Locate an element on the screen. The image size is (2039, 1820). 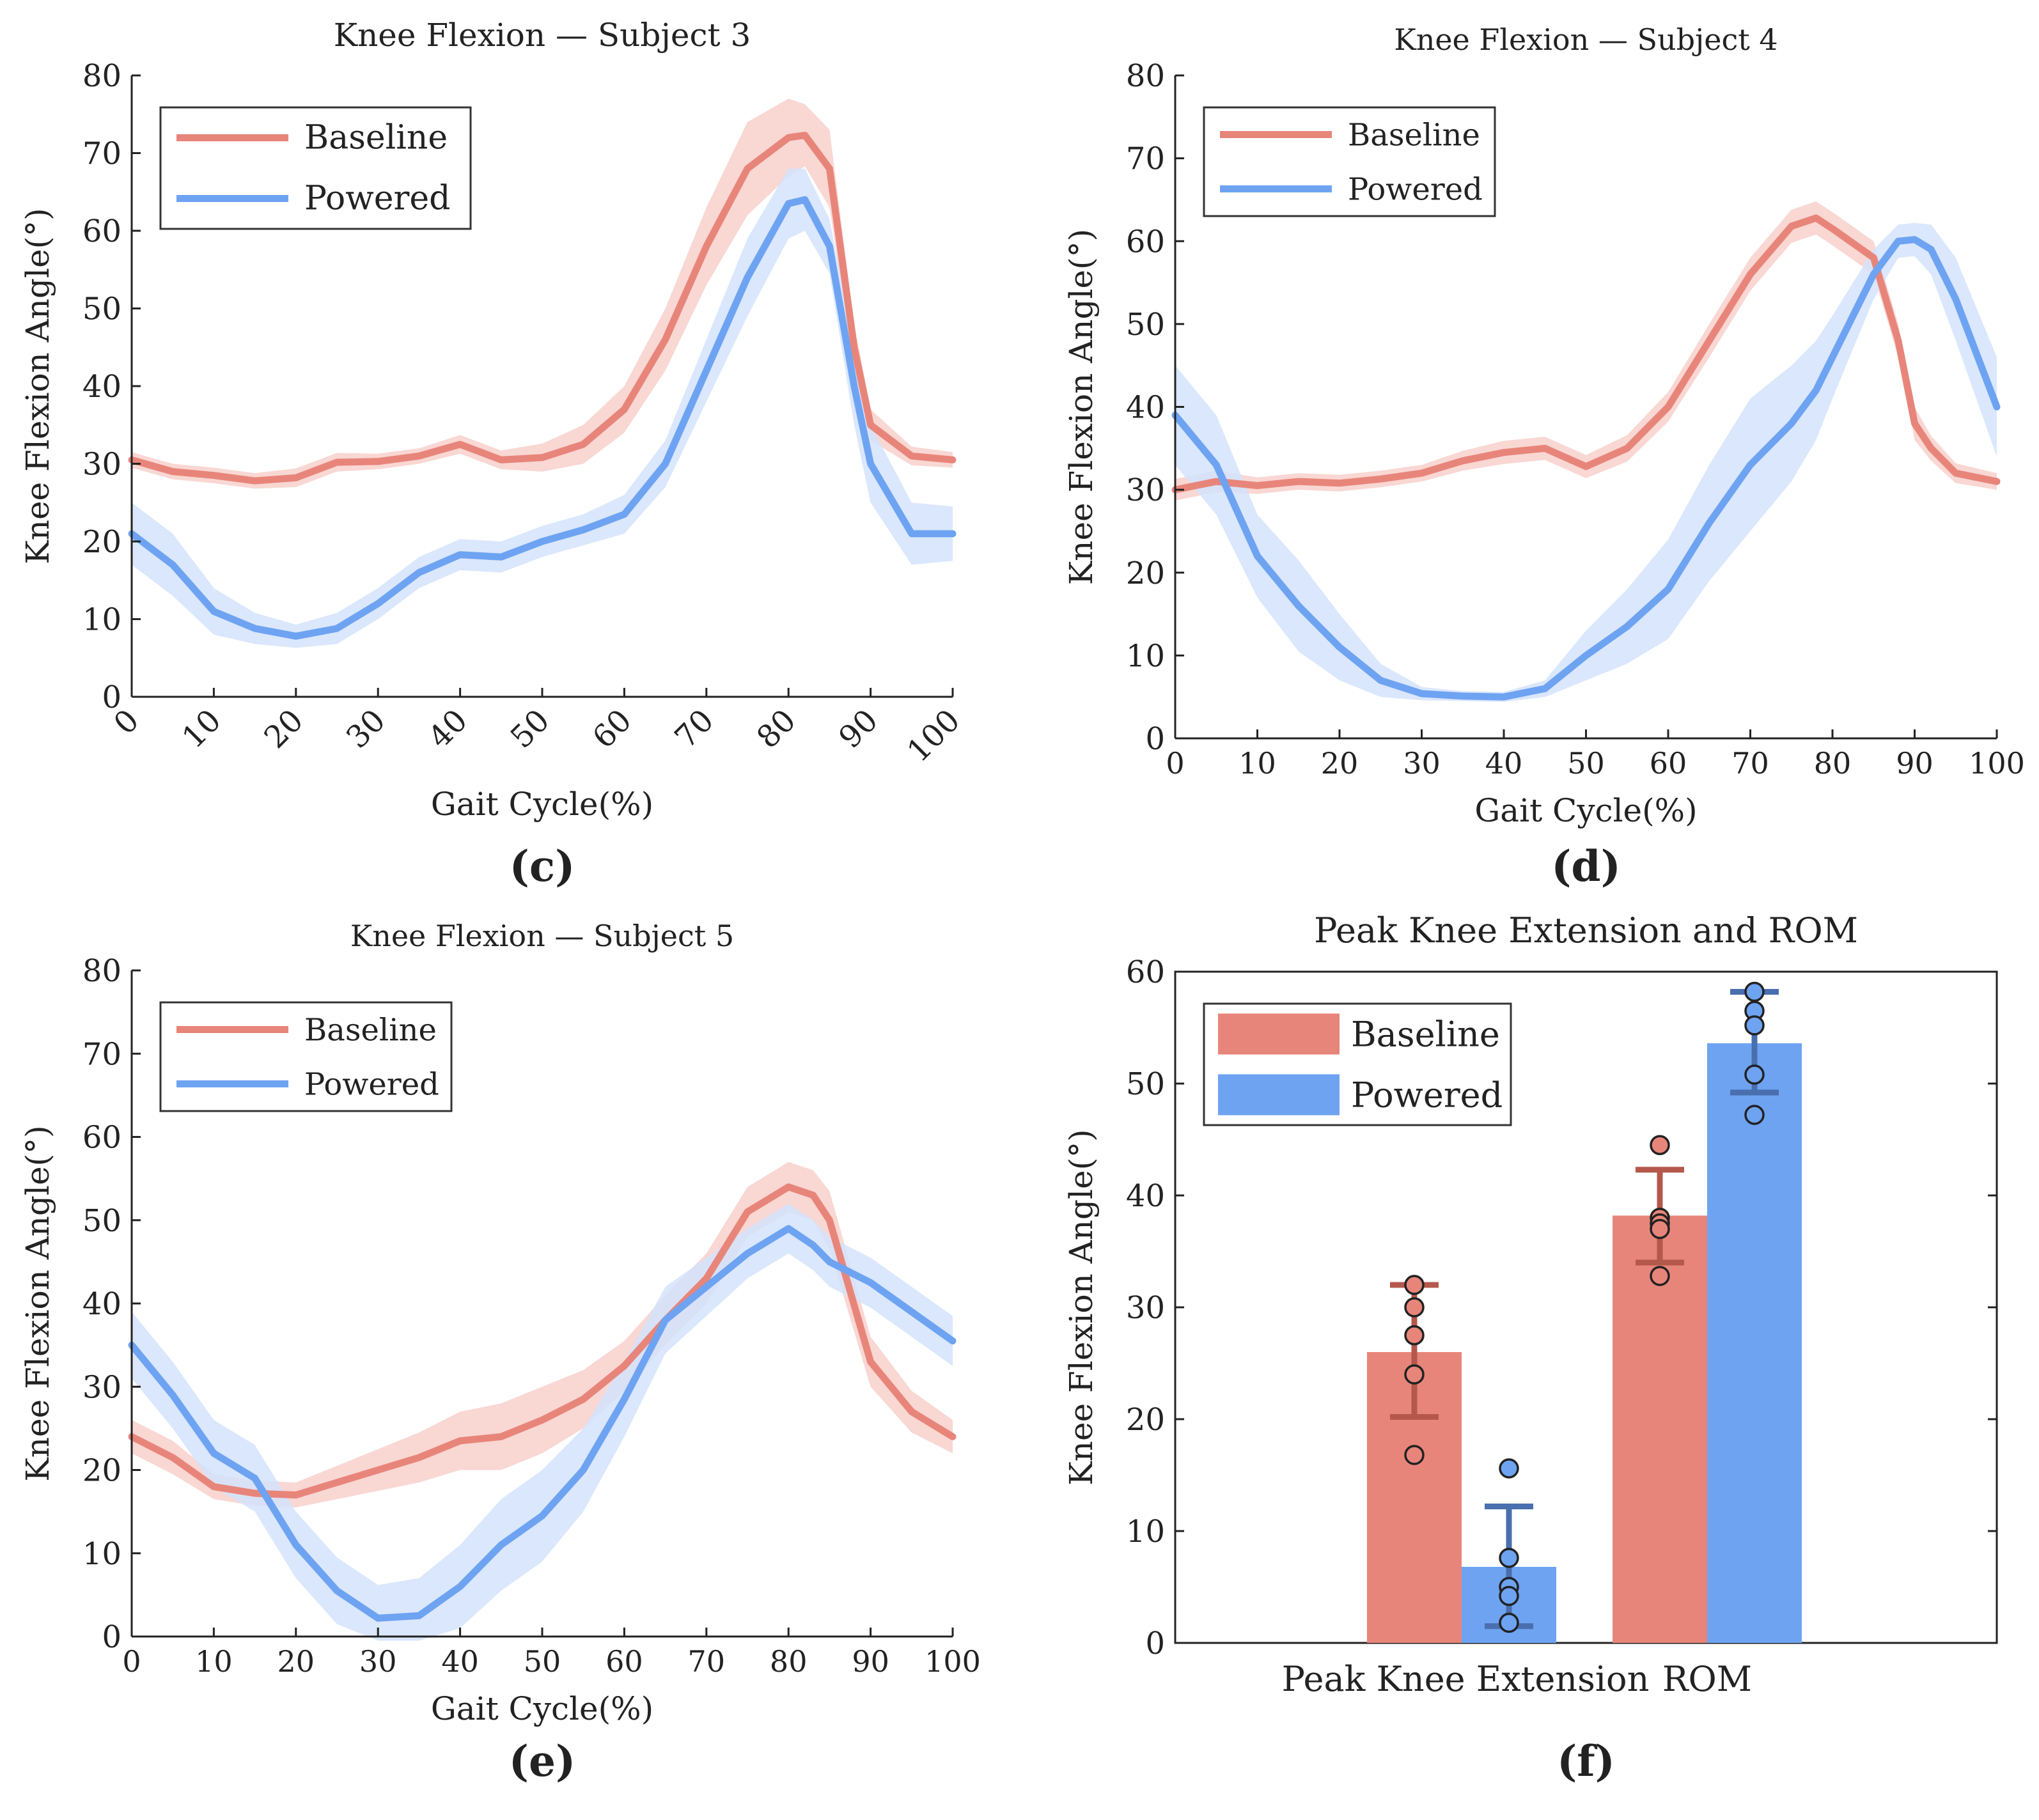
chart-title: Knee Flexion — Subject 4 is located at coordinates (1585, 39).